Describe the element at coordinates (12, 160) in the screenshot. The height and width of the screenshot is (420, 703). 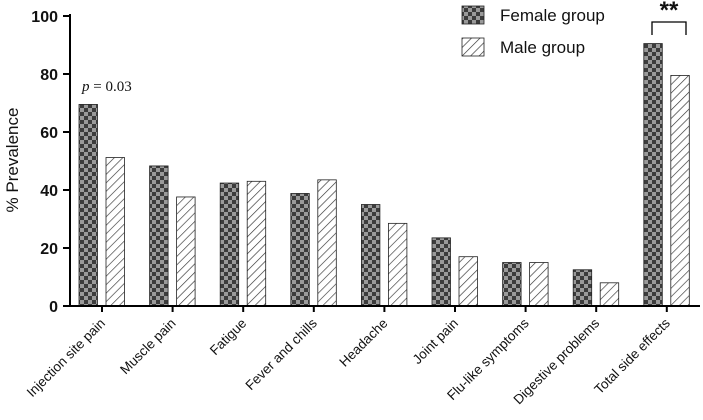
I see `y-axis-label: % Prevalence` at that location.